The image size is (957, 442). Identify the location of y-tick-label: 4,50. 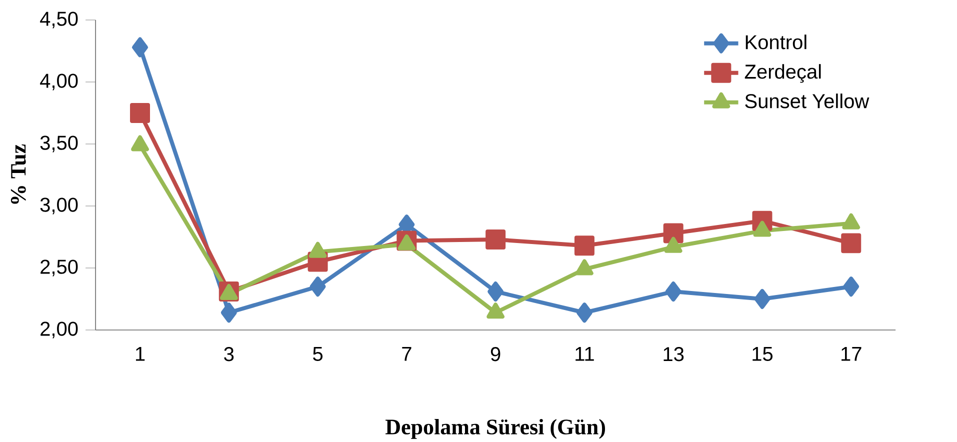
(59, 20).